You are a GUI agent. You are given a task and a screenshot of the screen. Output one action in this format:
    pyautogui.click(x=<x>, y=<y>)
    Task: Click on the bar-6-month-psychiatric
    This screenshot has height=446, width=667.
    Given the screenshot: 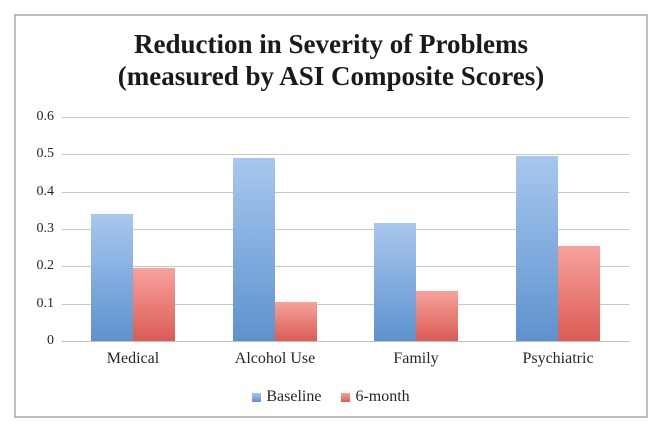 What is the action you would take?
    pyautogui.click(x=579, y=293)
    